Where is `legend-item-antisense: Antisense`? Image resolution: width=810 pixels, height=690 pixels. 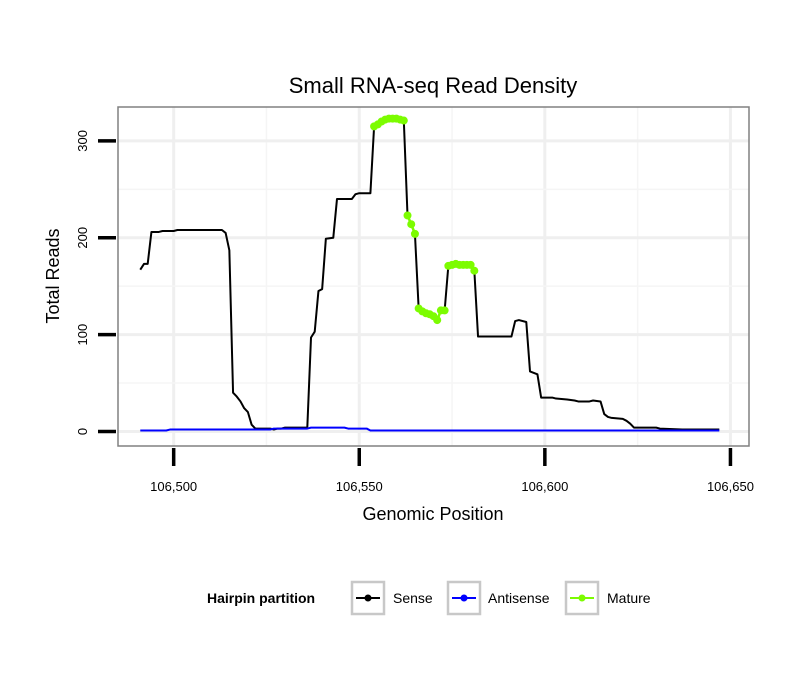 legend-item-antisense: Antisense is located at coordinates (498, 598).